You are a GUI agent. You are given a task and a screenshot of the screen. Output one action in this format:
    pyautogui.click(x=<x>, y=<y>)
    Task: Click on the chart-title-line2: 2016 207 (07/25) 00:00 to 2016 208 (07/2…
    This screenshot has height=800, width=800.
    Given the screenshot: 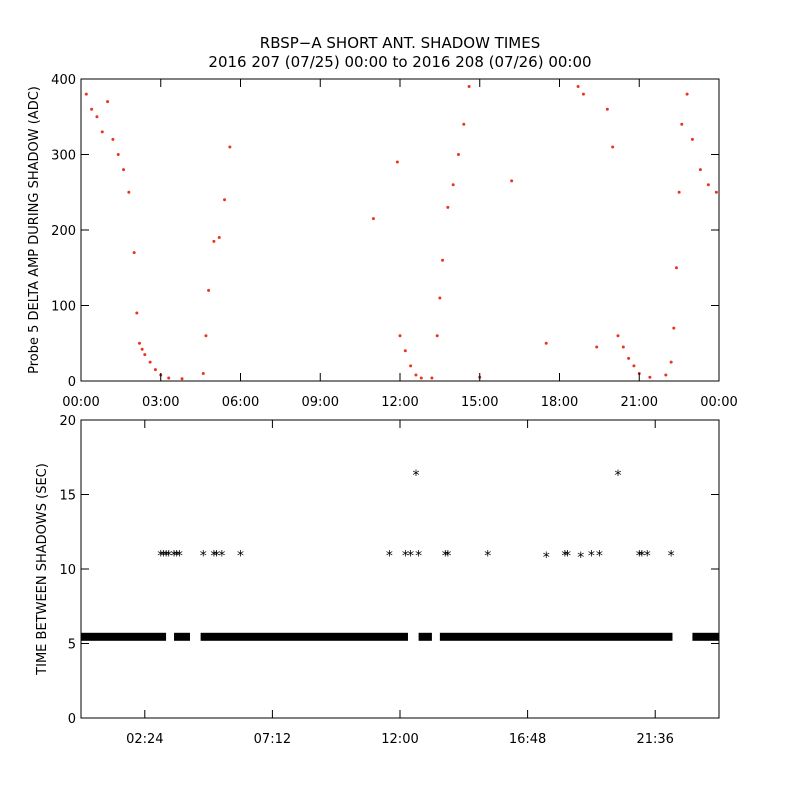 What is the action you would take?
    pyautogui.click(x=399, y=62)
    